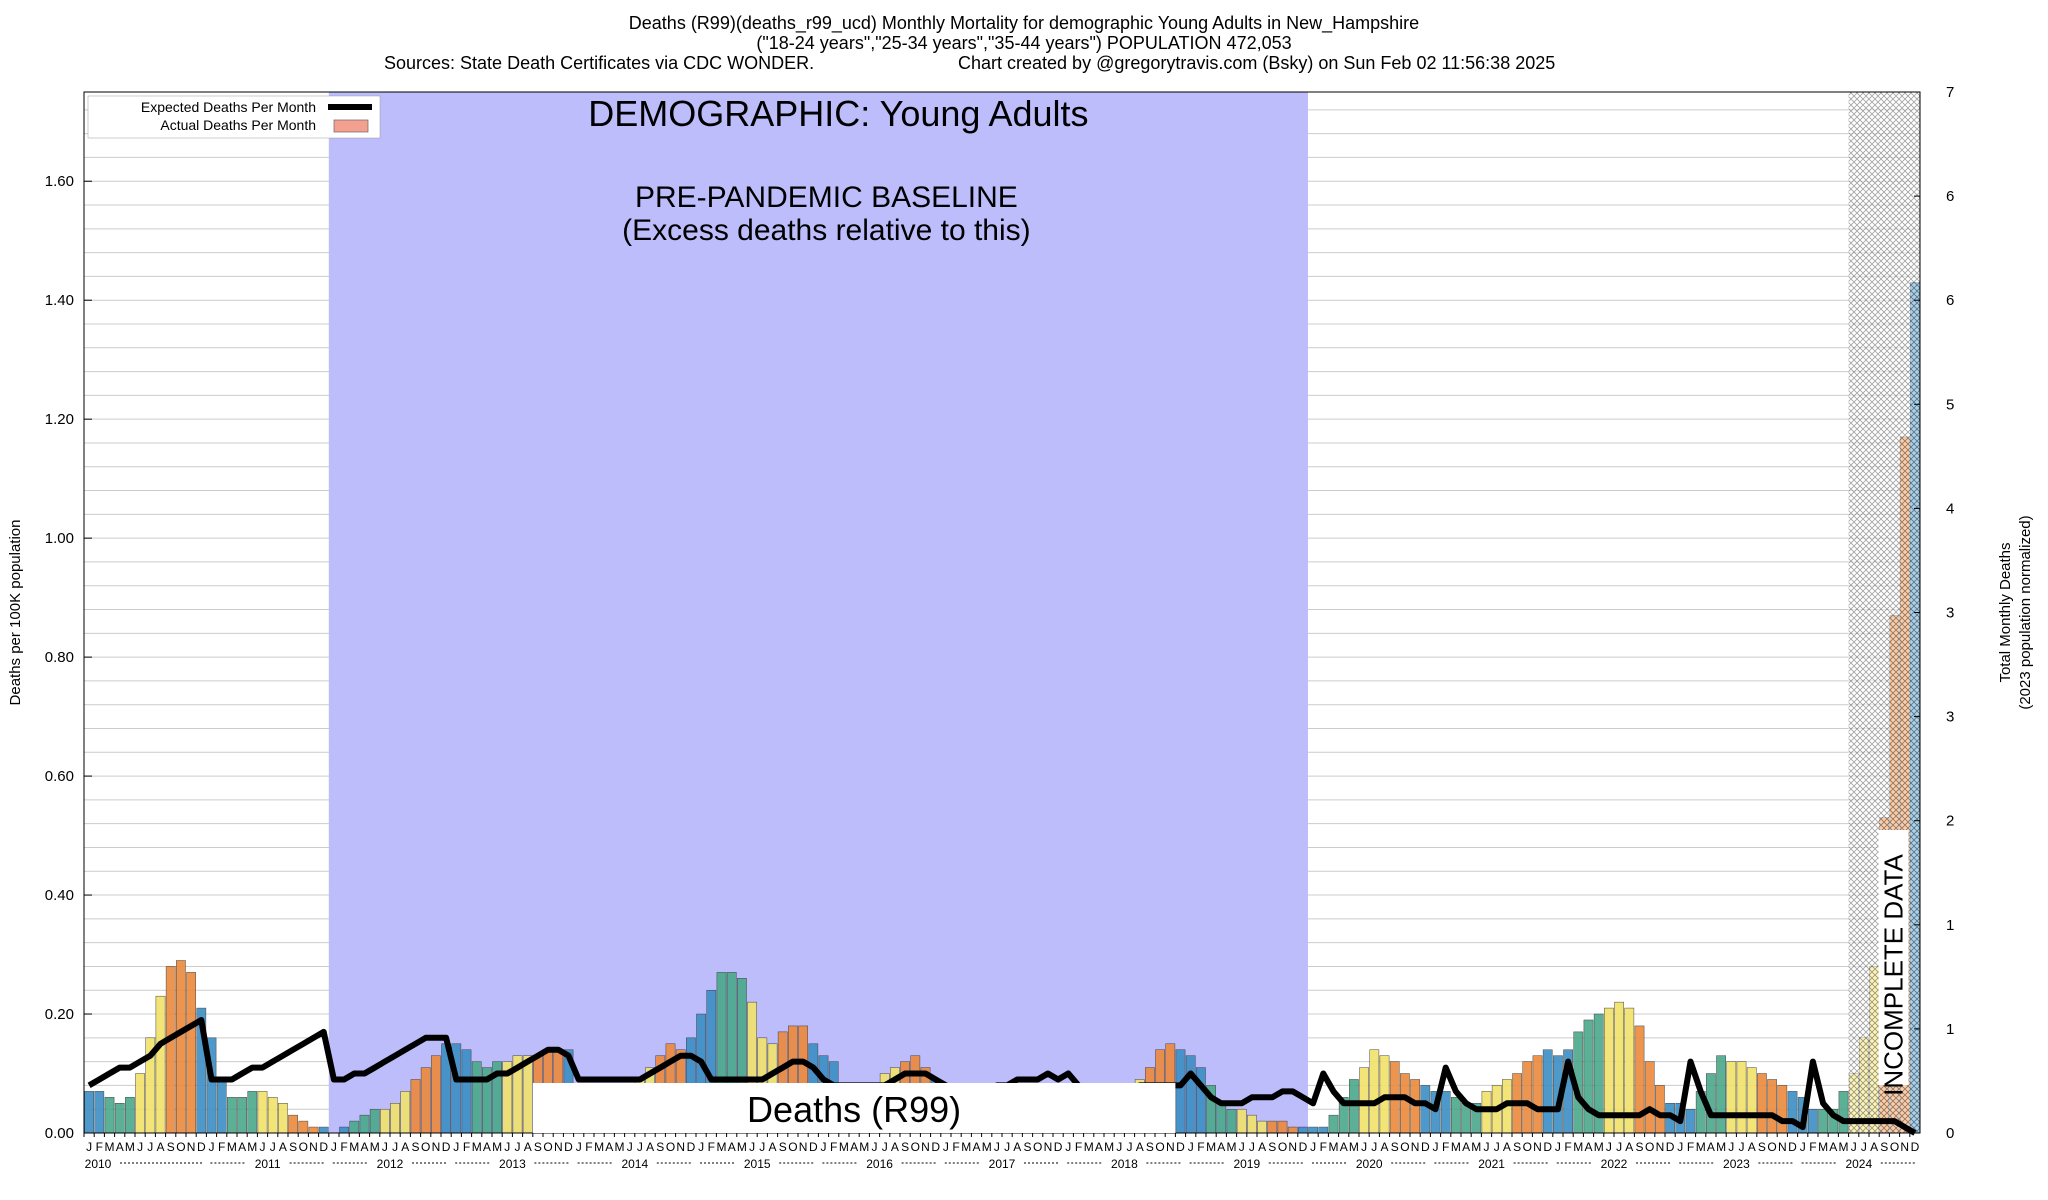 This screenshot has height=1200, width=2048. Describe the element at coordinates (757, 1164) in the screenshot. I see `year-label: 2015` at that location.